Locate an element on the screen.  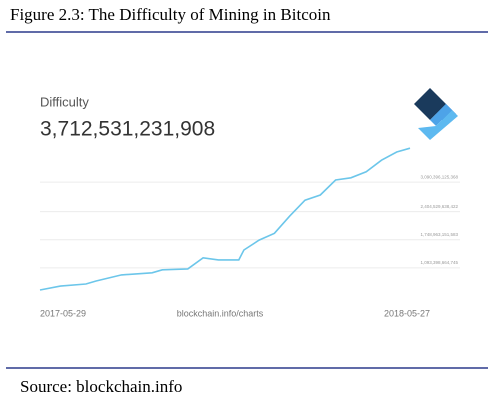
x-tick-label: 2018-05-27 is located at coordinates (407, 313).